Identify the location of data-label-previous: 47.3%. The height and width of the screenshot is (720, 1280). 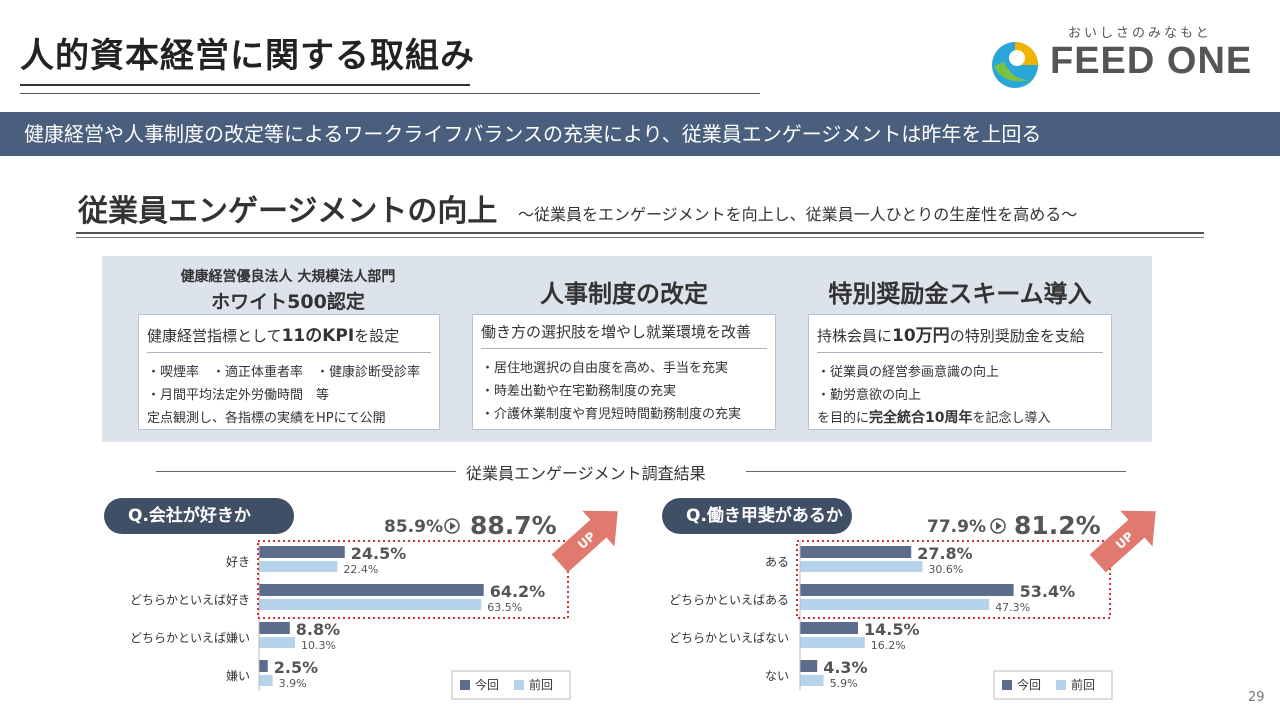
(1012, 607).